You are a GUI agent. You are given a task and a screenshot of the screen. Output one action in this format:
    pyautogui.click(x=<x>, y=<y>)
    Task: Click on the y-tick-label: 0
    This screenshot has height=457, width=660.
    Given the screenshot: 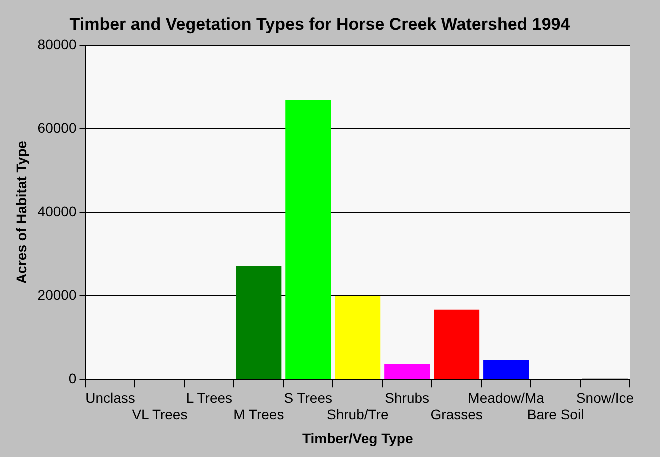 What is the action you would take?
    pyautogui.click(x=72, y=378)
    